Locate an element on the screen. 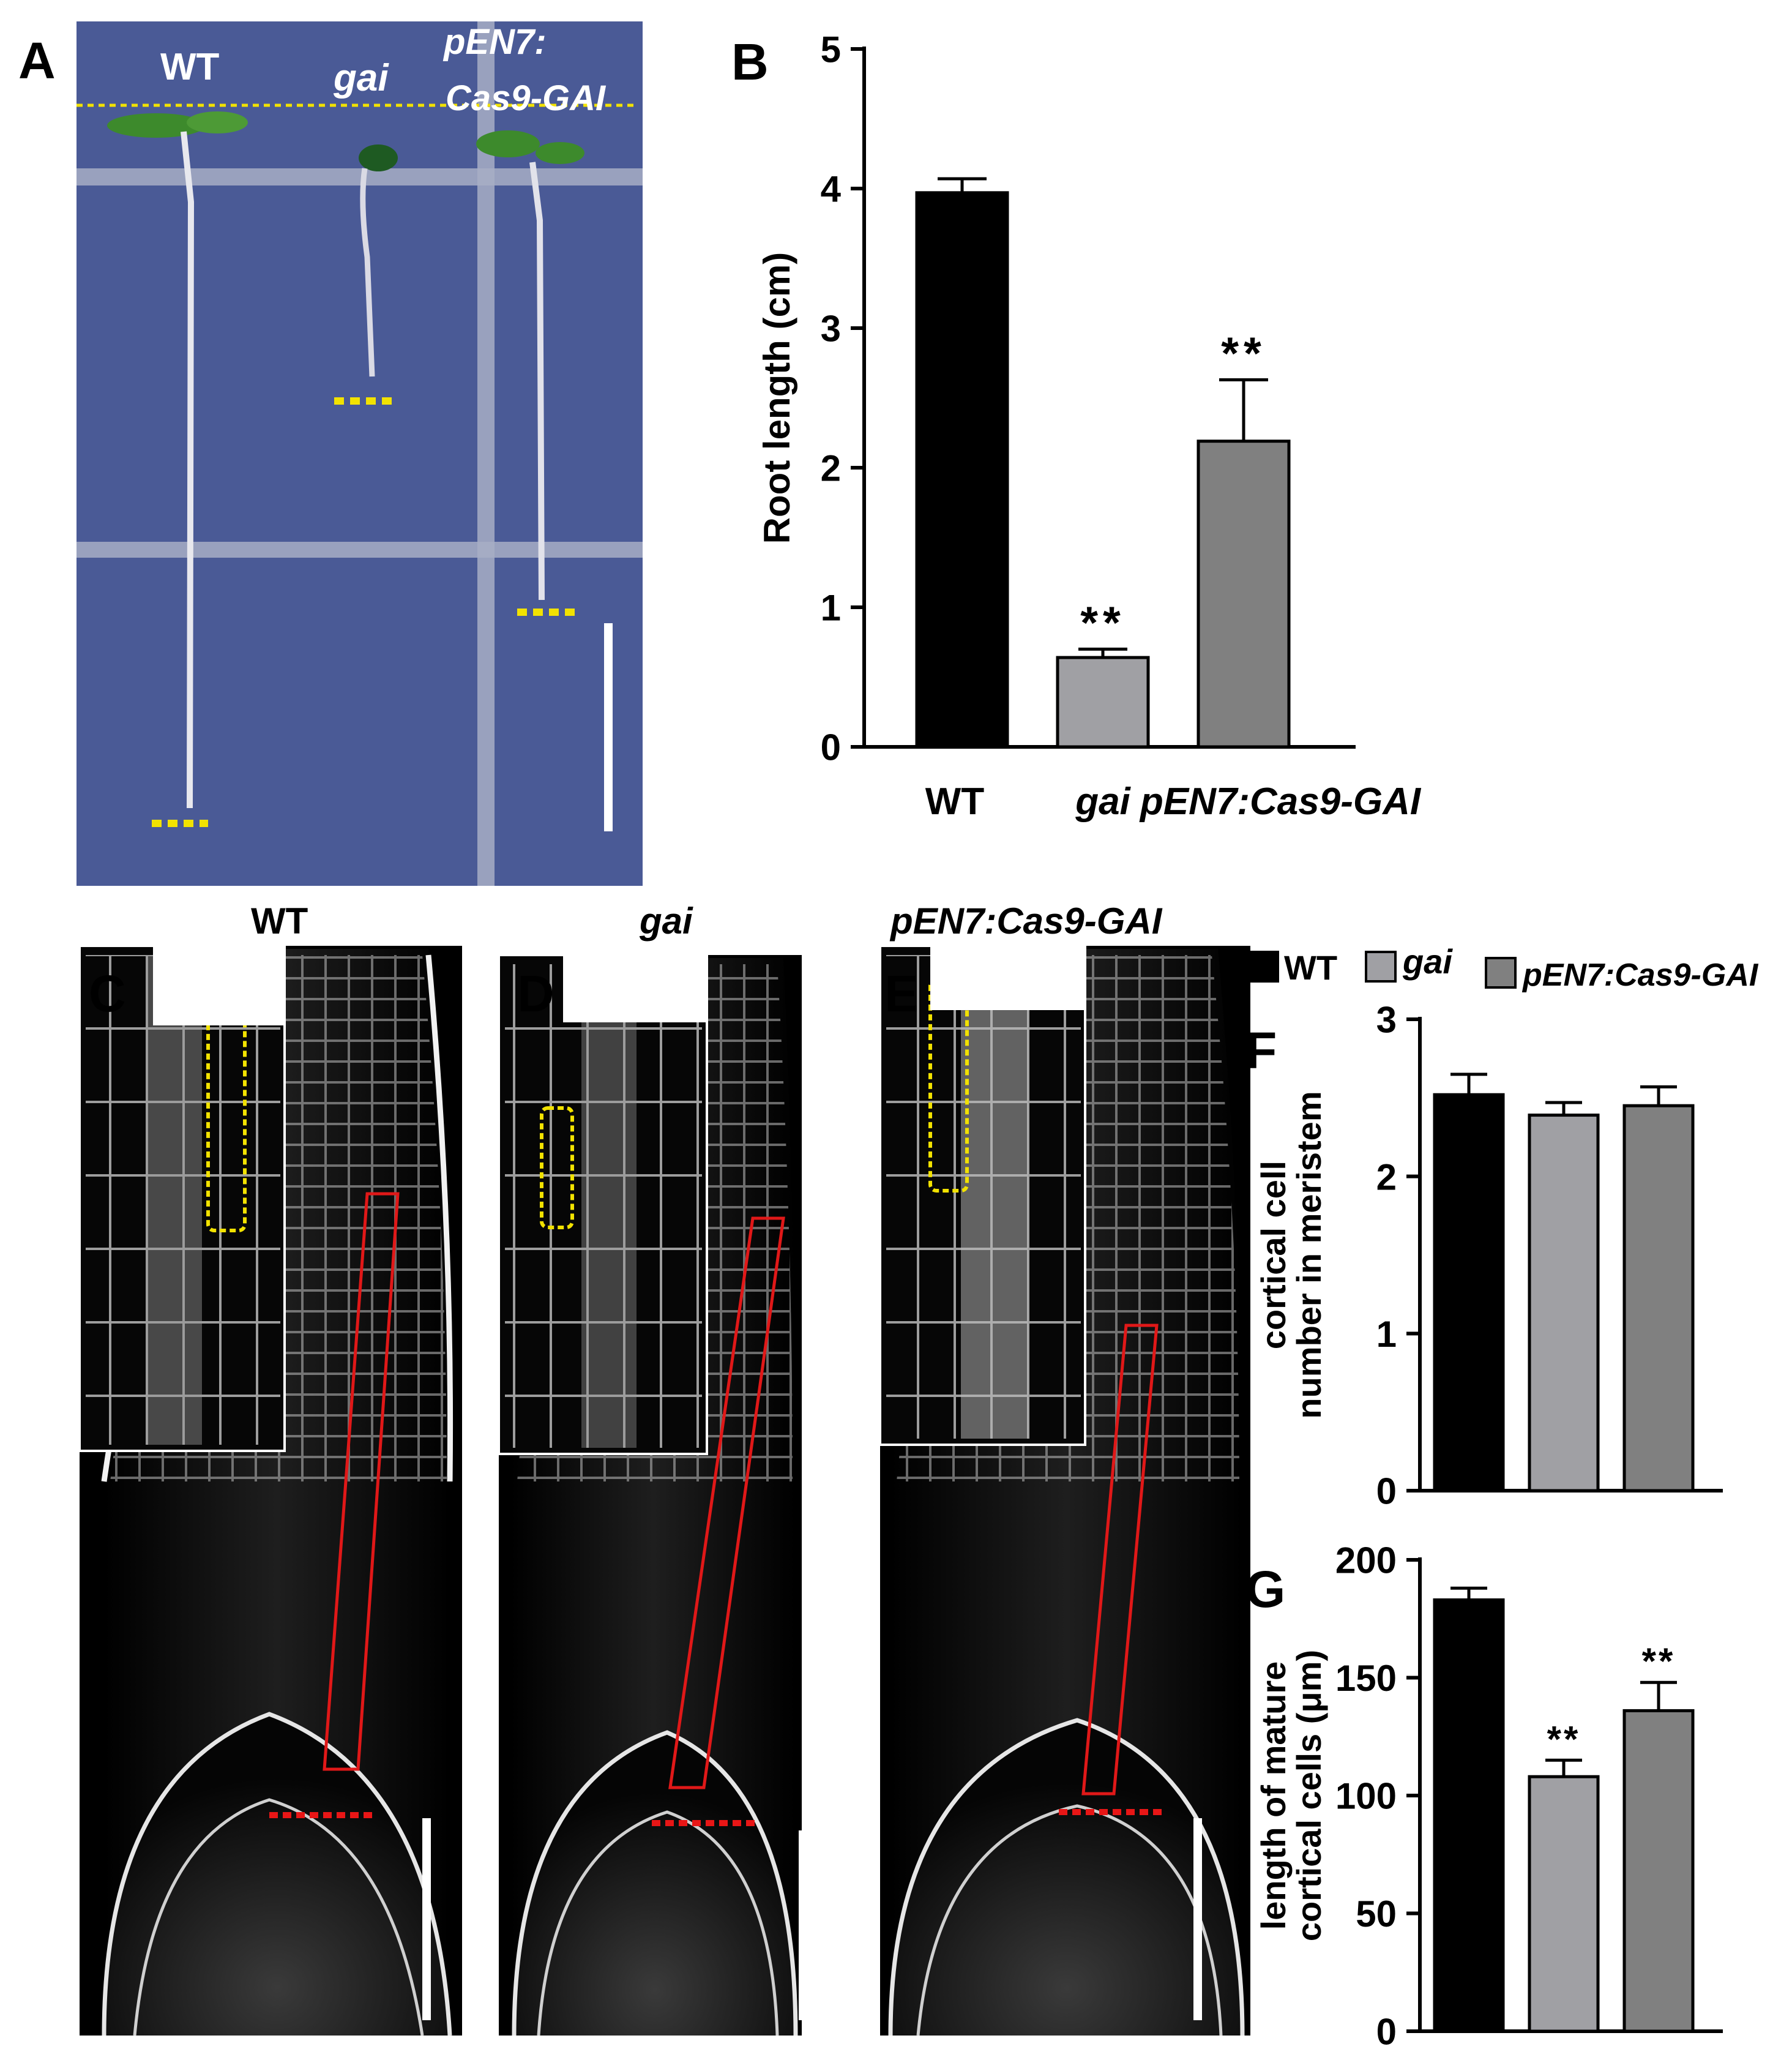 The height and width of the screenshot is (2060, 1792). panel-label-a: A is located at coordinates (37, 61).